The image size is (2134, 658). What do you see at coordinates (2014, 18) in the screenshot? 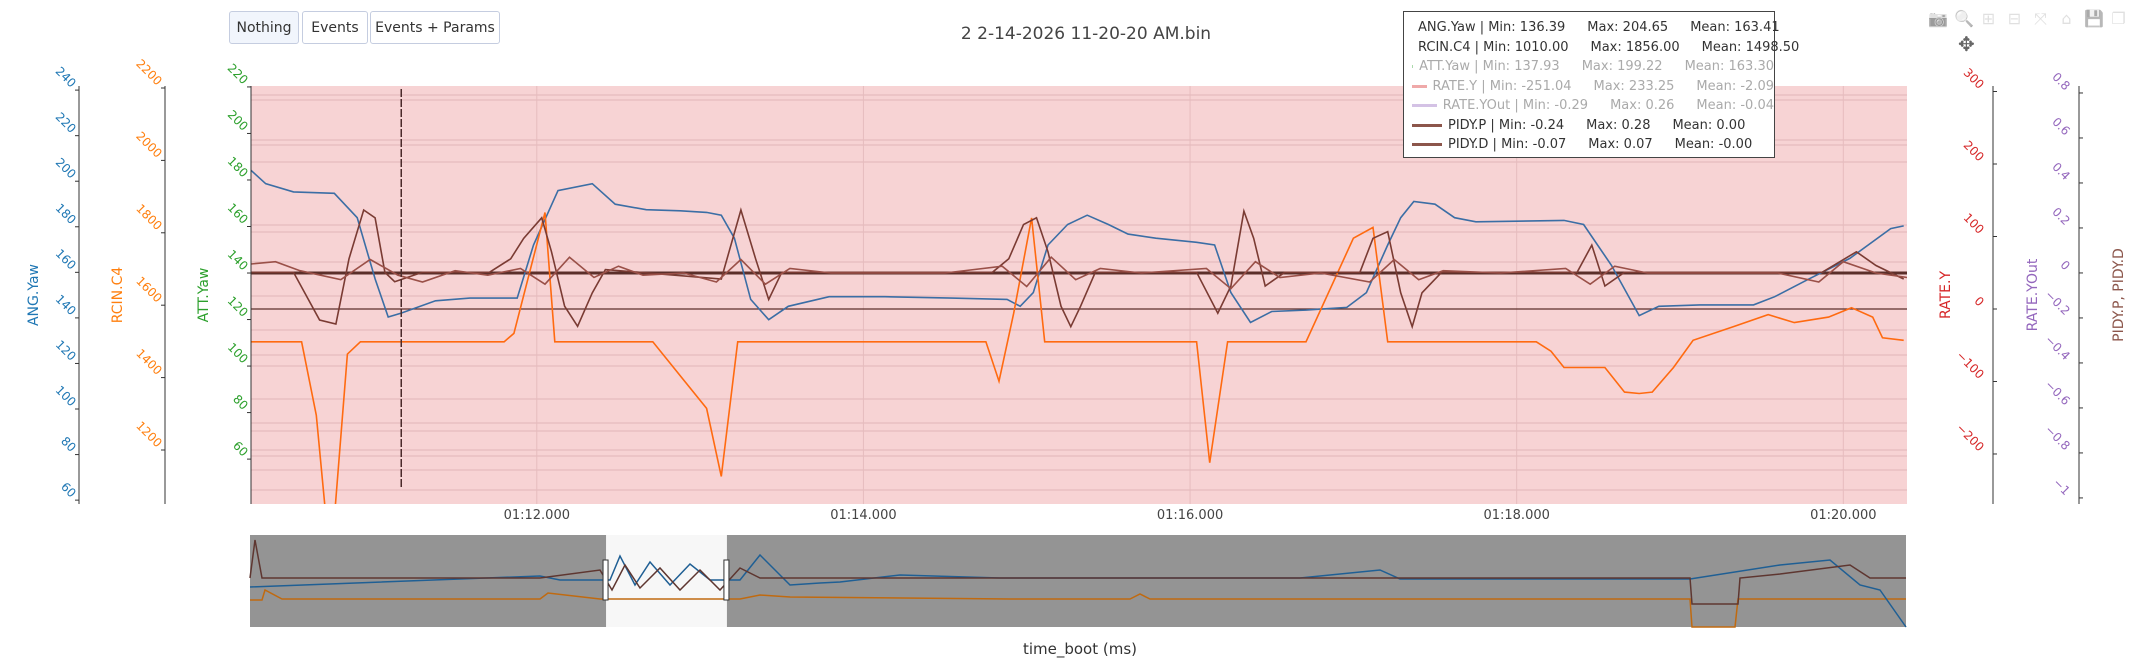
I see `zoom-out-icon: ⊟` at bounding box center [2014, 18].